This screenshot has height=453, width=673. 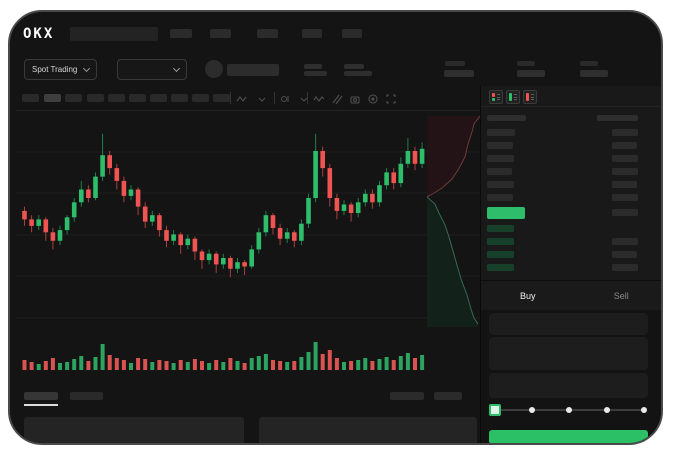 I want to click on tab-buy: Buy, so click(x=527, y=296).